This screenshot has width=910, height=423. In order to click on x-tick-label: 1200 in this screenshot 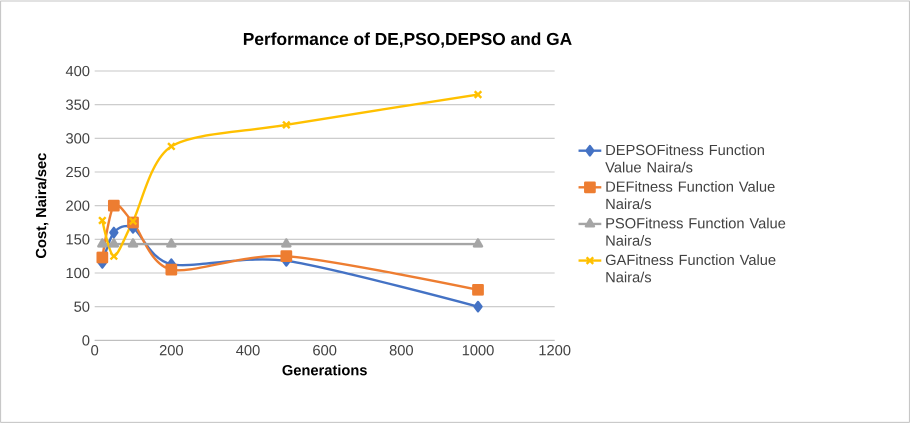, I will do `click(554, 350)`.